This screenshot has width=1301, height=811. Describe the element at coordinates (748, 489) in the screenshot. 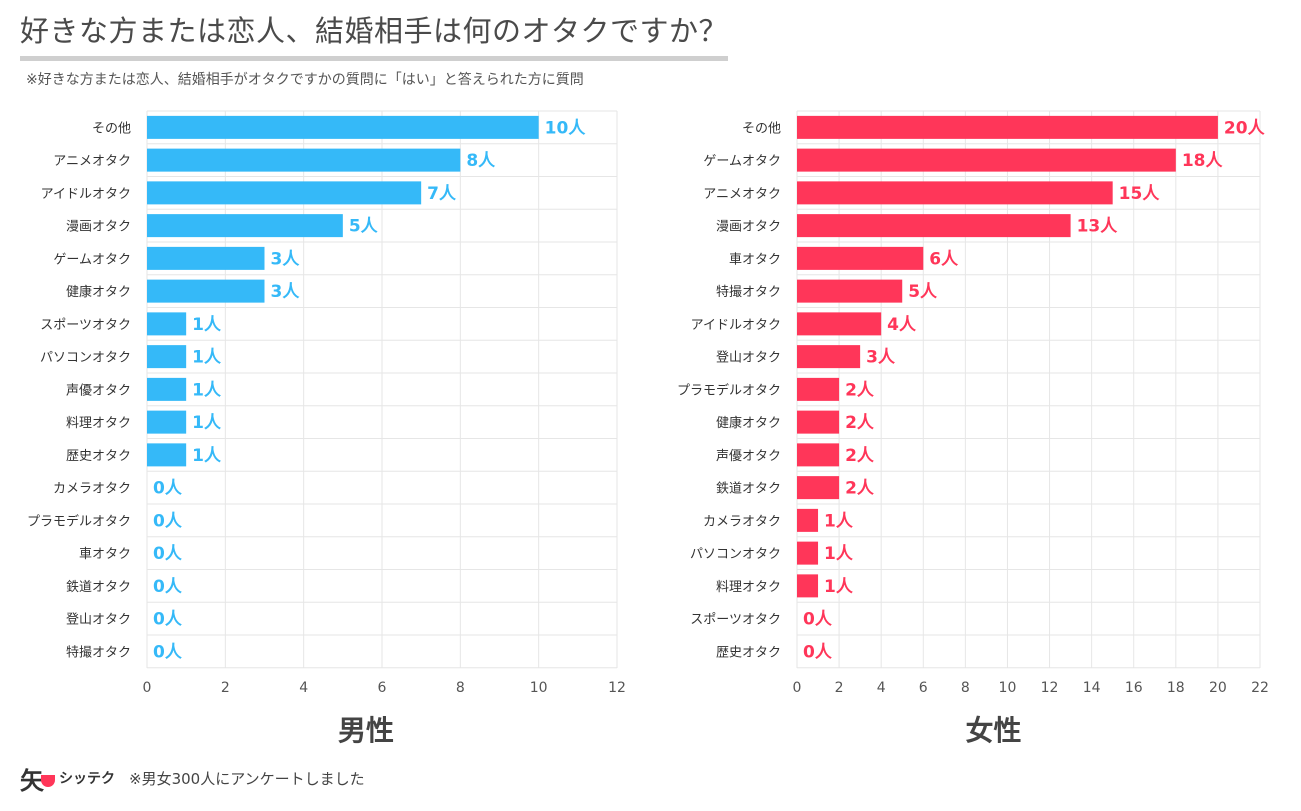

I see `category-label: 鉄道オタク` at that location.